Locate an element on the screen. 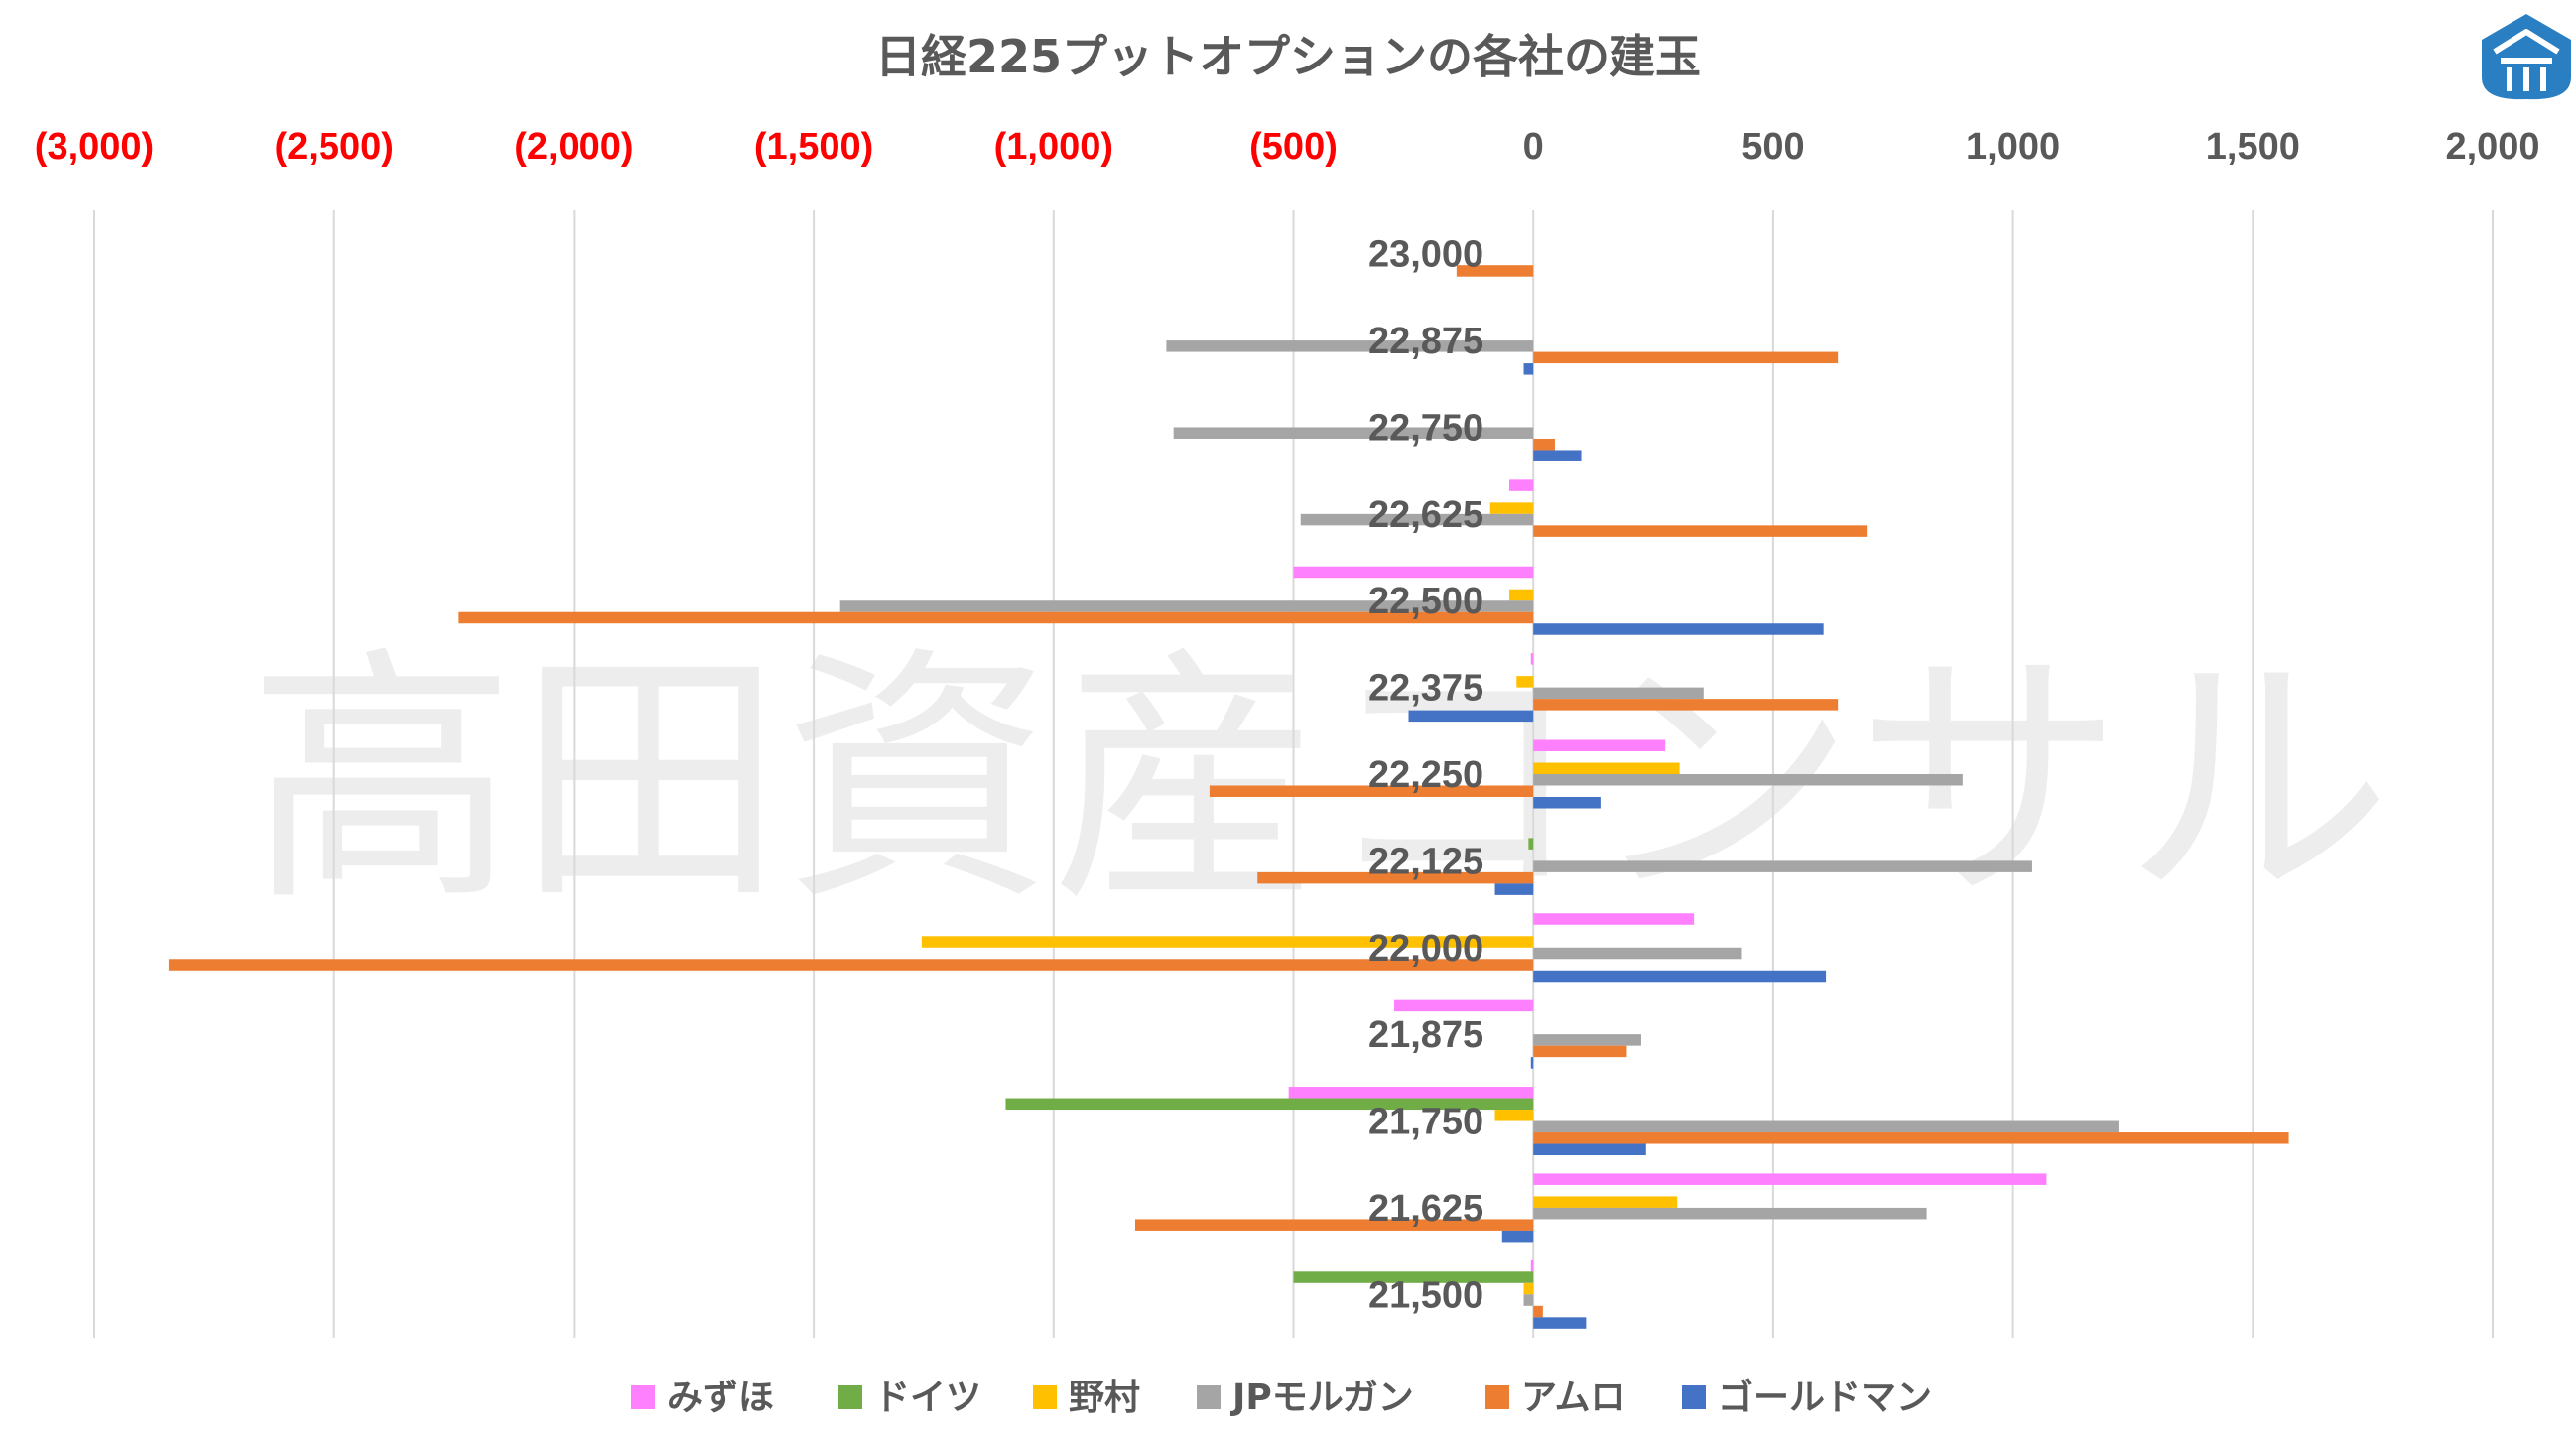 The width and height of the screenshot is (2576, 1447). chart-title: 日経225プットオプションの各社の建玉 is located at coordinates (1288, 56).